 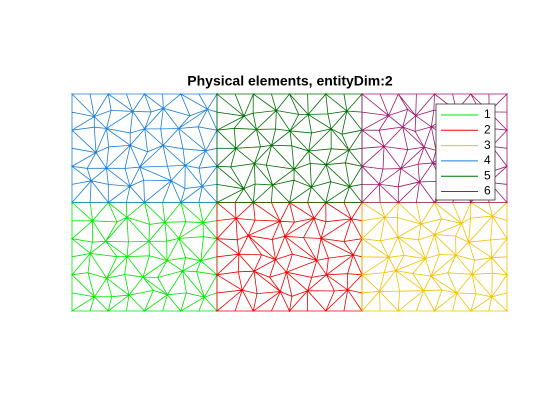 I want to click on legend-label: 4, so click(x=487, y=160).